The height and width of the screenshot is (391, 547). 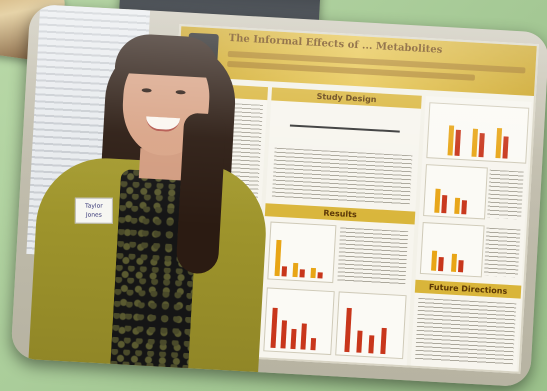 I want to click on study-design-text, so click(x=342, y=176).